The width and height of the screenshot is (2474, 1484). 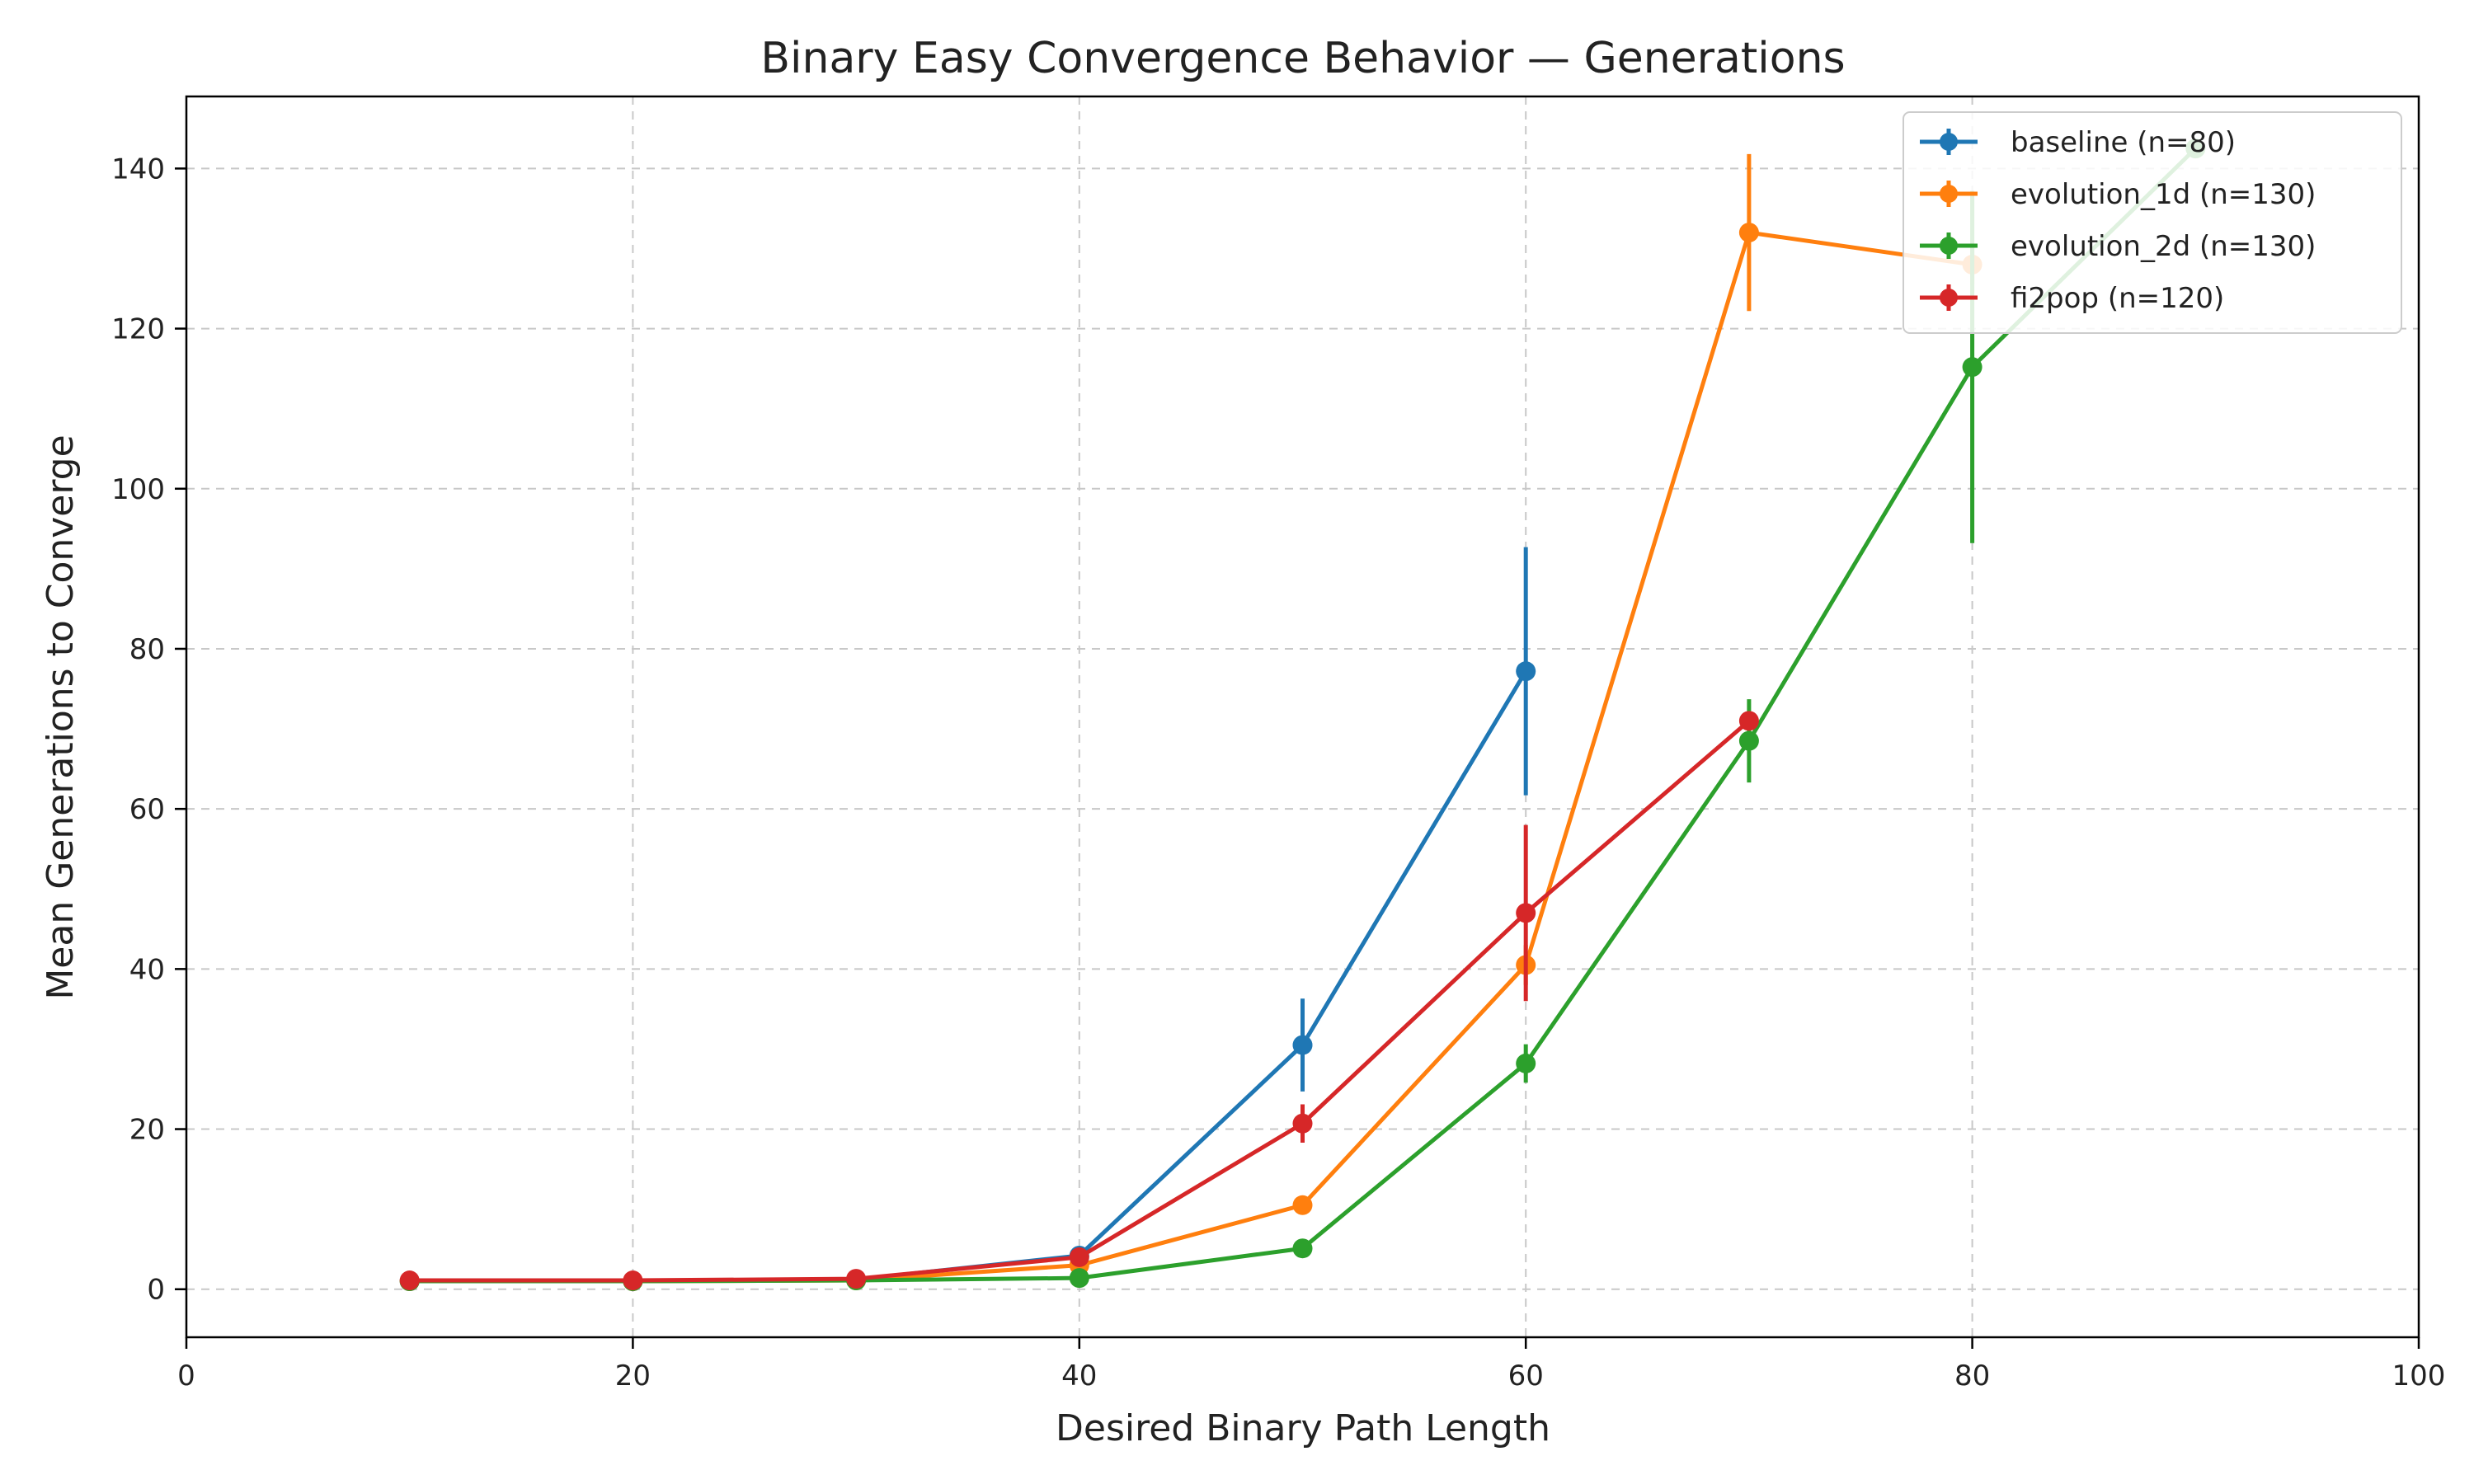 I want to click on x-tick-label: 40, so click(x=1079, y=1376).